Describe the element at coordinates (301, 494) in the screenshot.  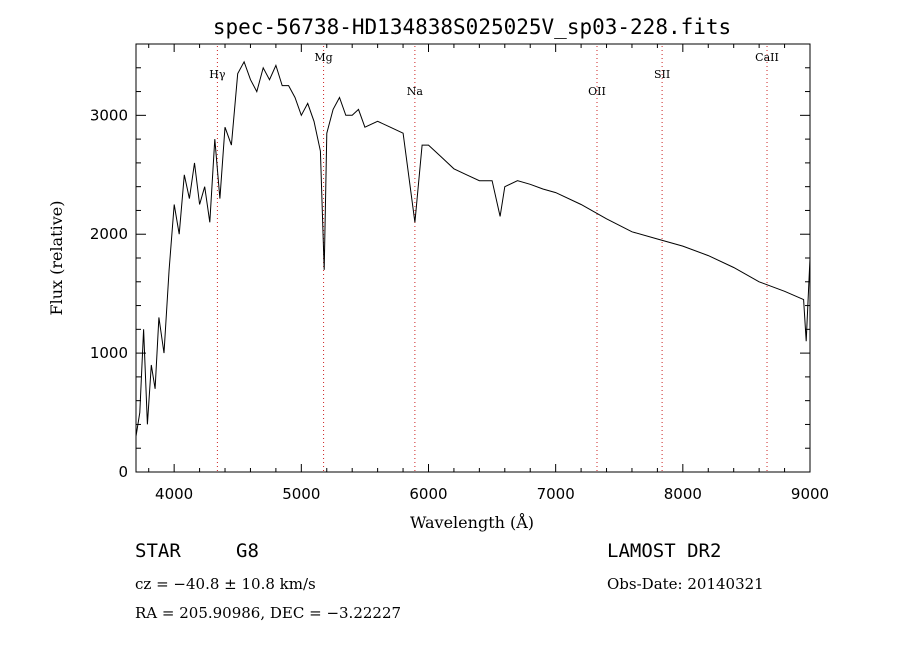
I see `x-tick-label-1: 5000` at that location.